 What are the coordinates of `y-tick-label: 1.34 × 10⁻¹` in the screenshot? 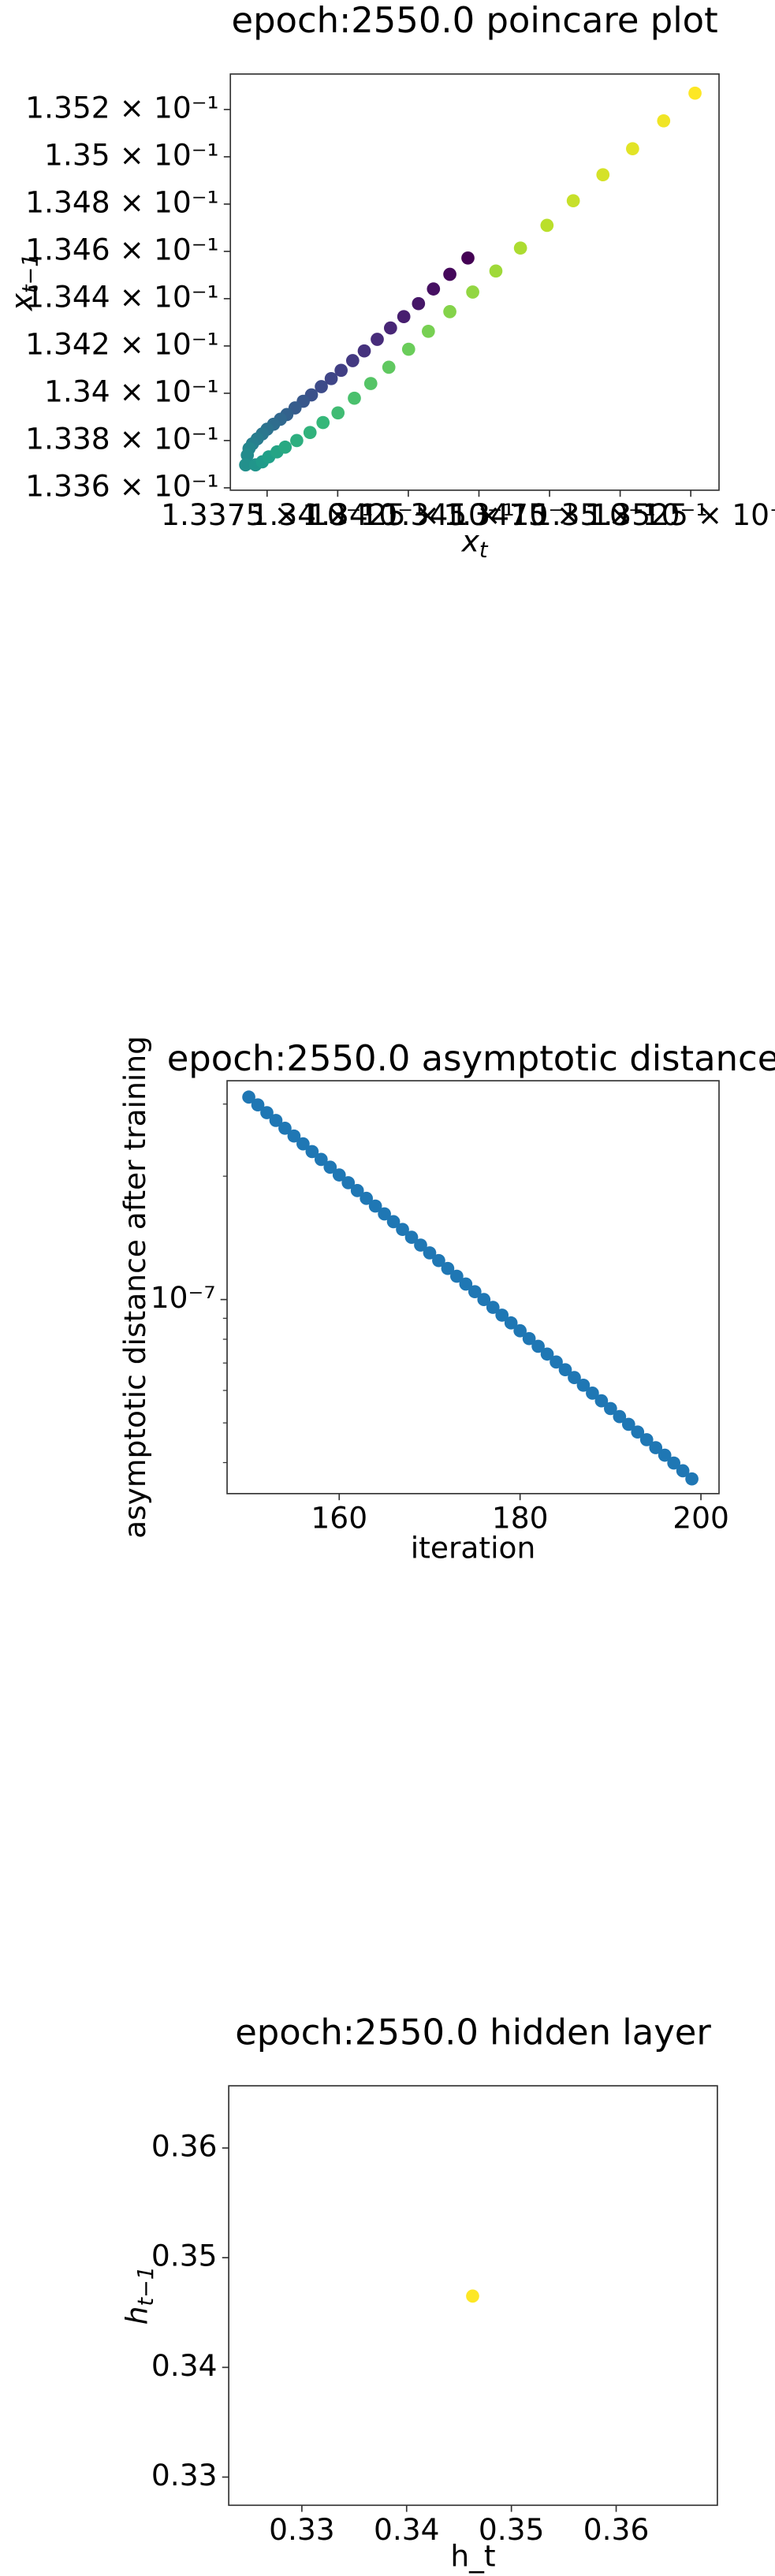 It's located at (131, 391).